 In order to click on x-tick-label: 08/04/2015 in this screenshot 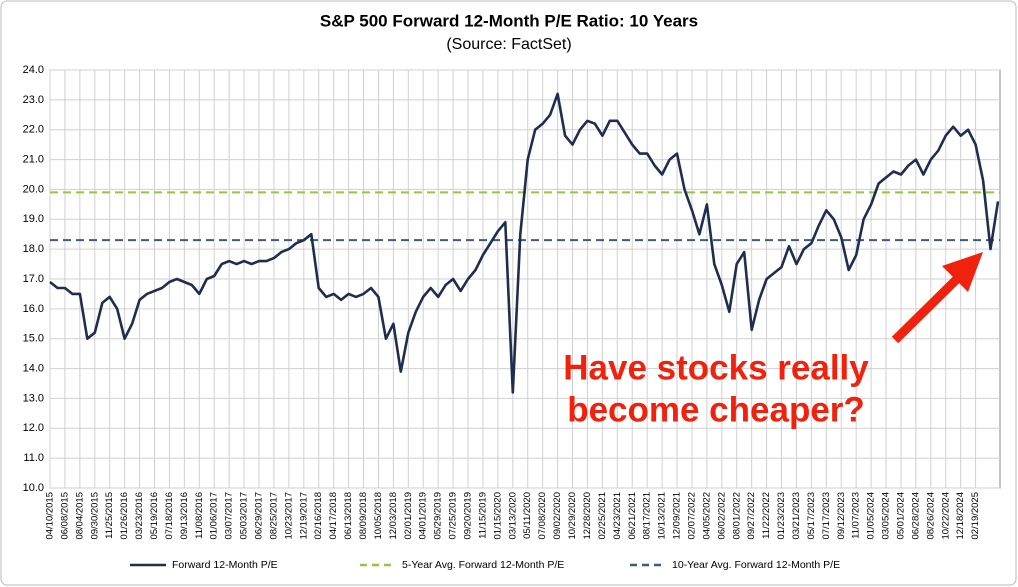, I will do `click(79, 516)`.